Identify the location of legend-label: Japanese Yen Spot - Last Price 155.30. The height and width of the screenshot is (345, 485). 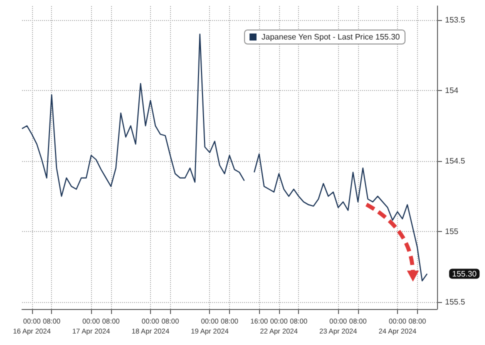
(331, 37).